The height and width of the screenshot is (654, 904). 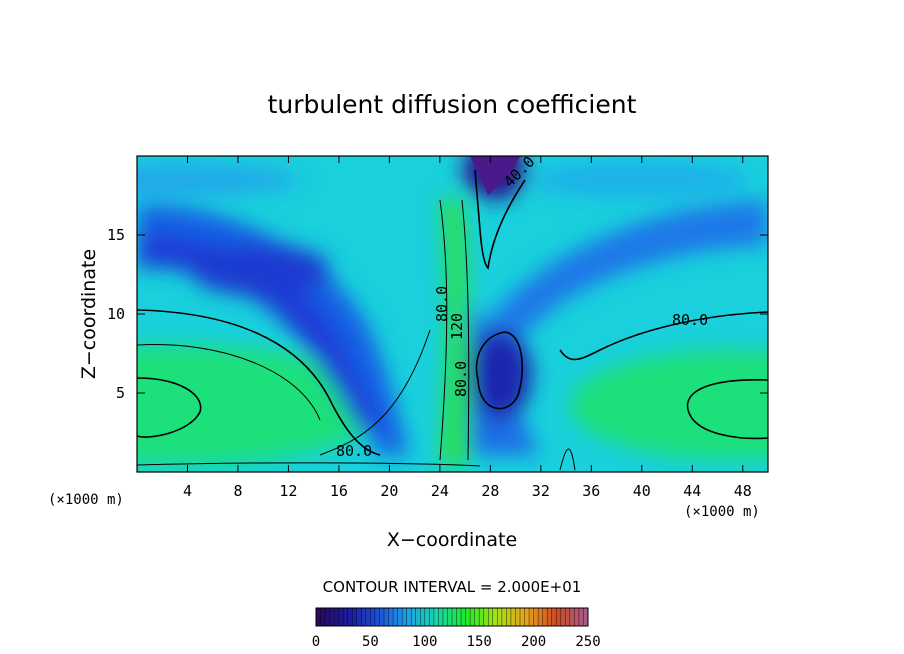 I want to click on colorbar-tick-label: 50, so click(x=370, y=642).